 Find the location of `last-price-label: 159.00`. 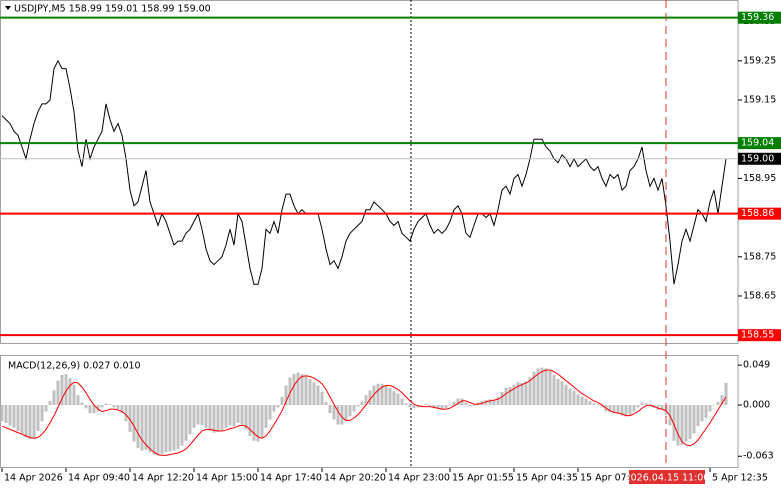

last-price-label: 159.00 is located at coordinates (757, 158).